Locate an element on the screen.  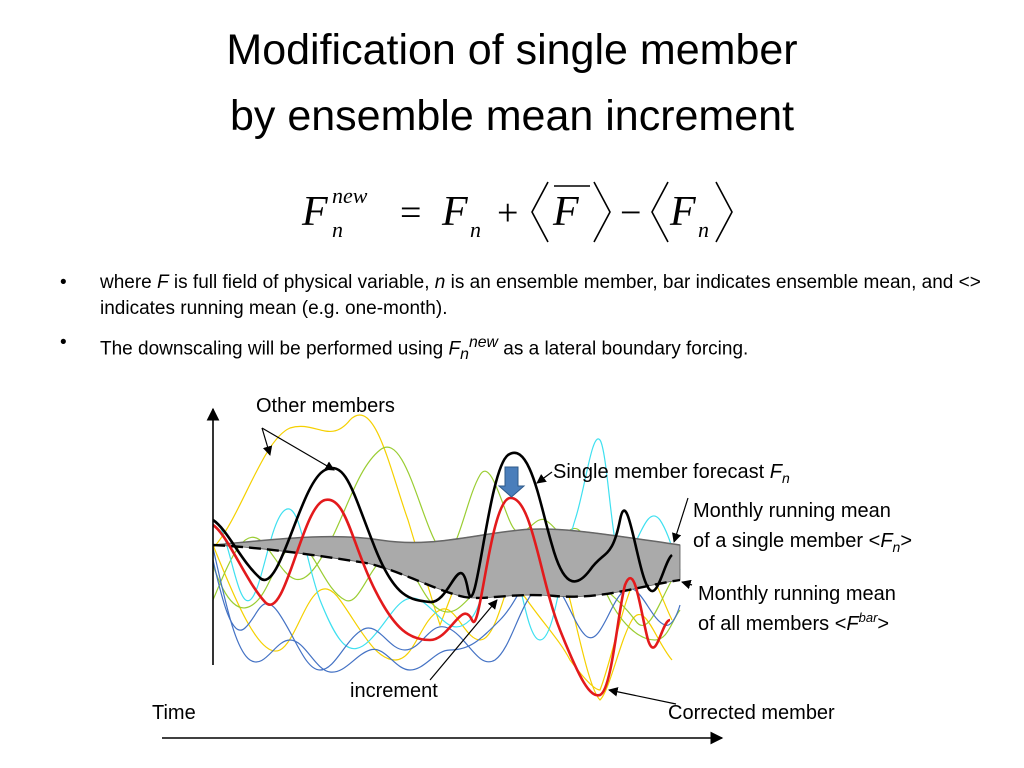
formula-plus: + is located at coordinates (507, 213).